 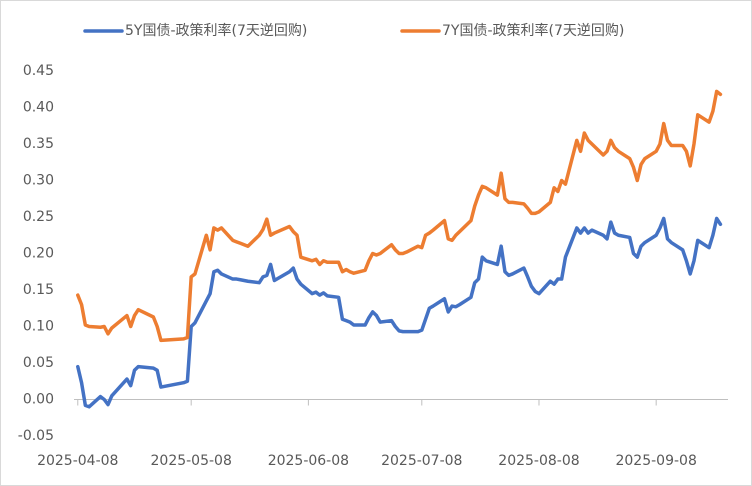 What do you see at coordinates (655, 461) in the screenshot?
I see `x-tick-label: 2025-09-08` at bounding box center [655, 461].